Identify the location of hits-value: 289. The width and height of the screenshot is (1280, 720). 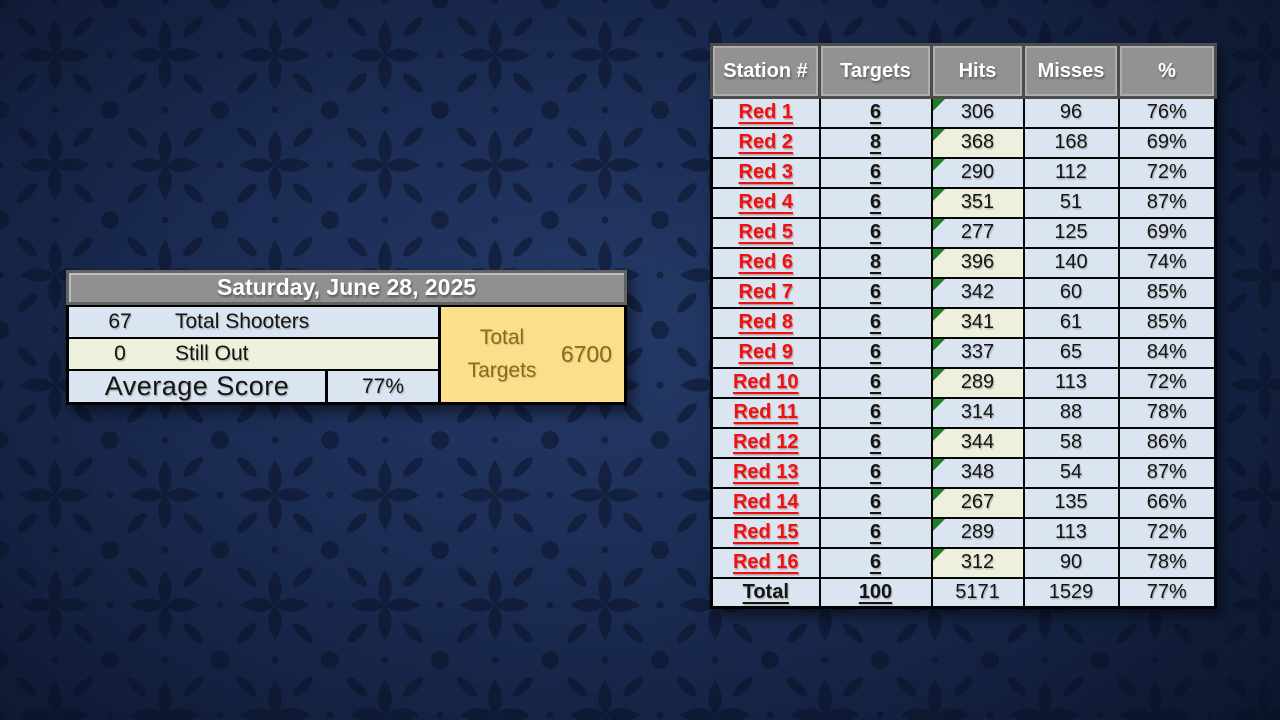
(977, 532).